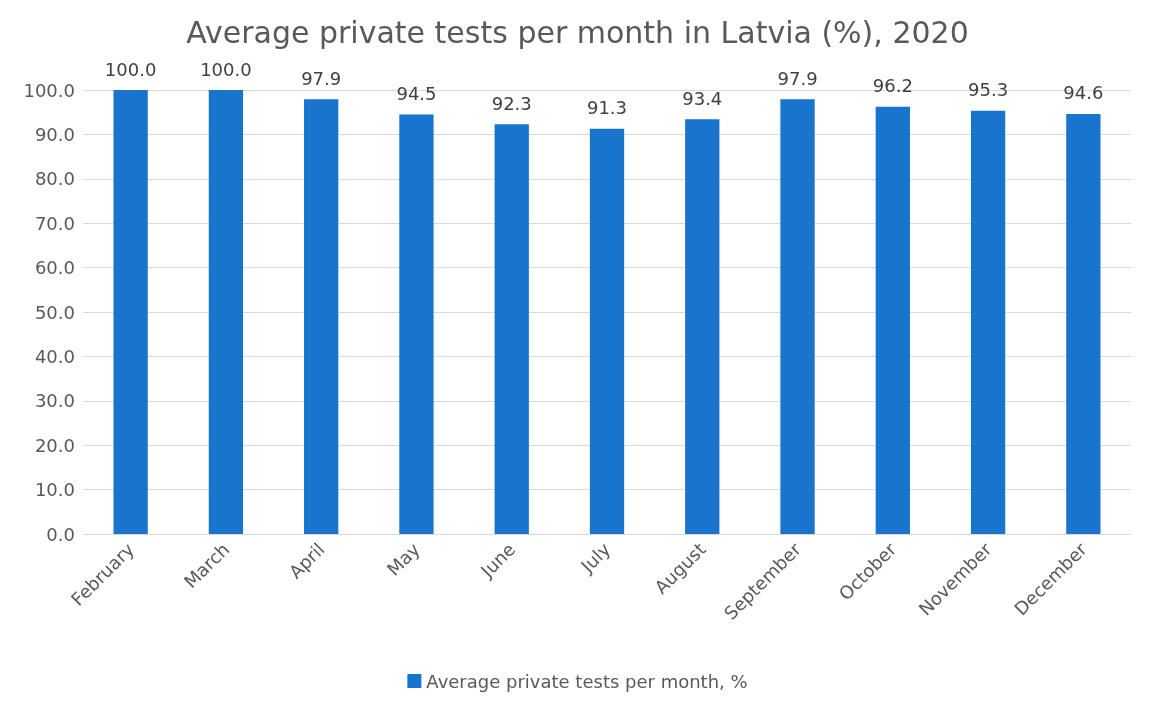 Image resolution: width=1155 pixels, height=705 pixels. What do you see at coordinates (587, 681) in the screenshot?
I see `legend-label: Average private tests per month, %` at bounding box center [587, 681].